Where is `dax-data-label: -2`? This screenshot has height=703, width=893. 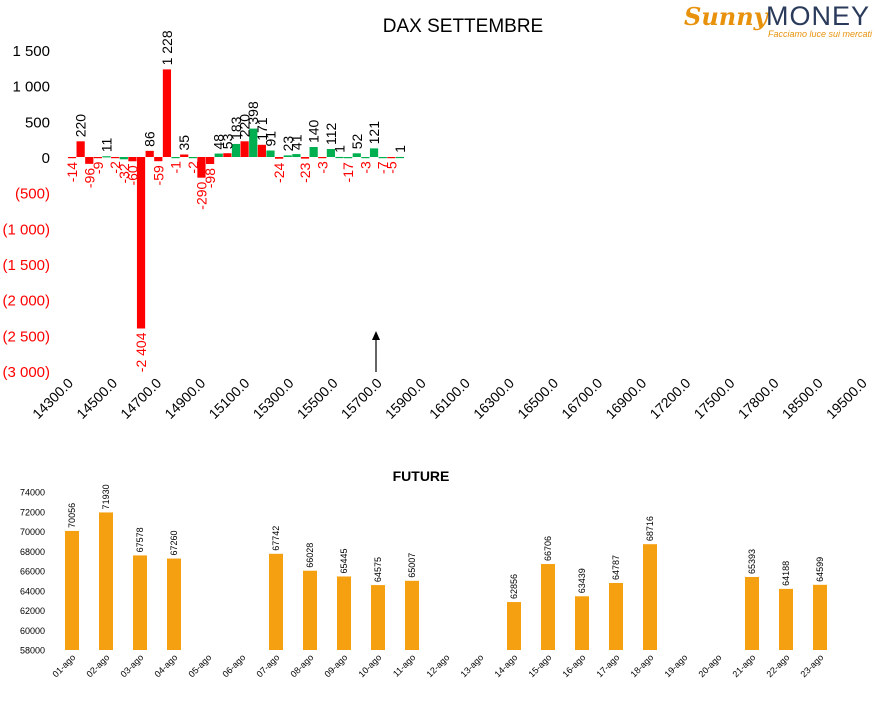
dax-data-label: -2 is located at coordinates (193, 167).